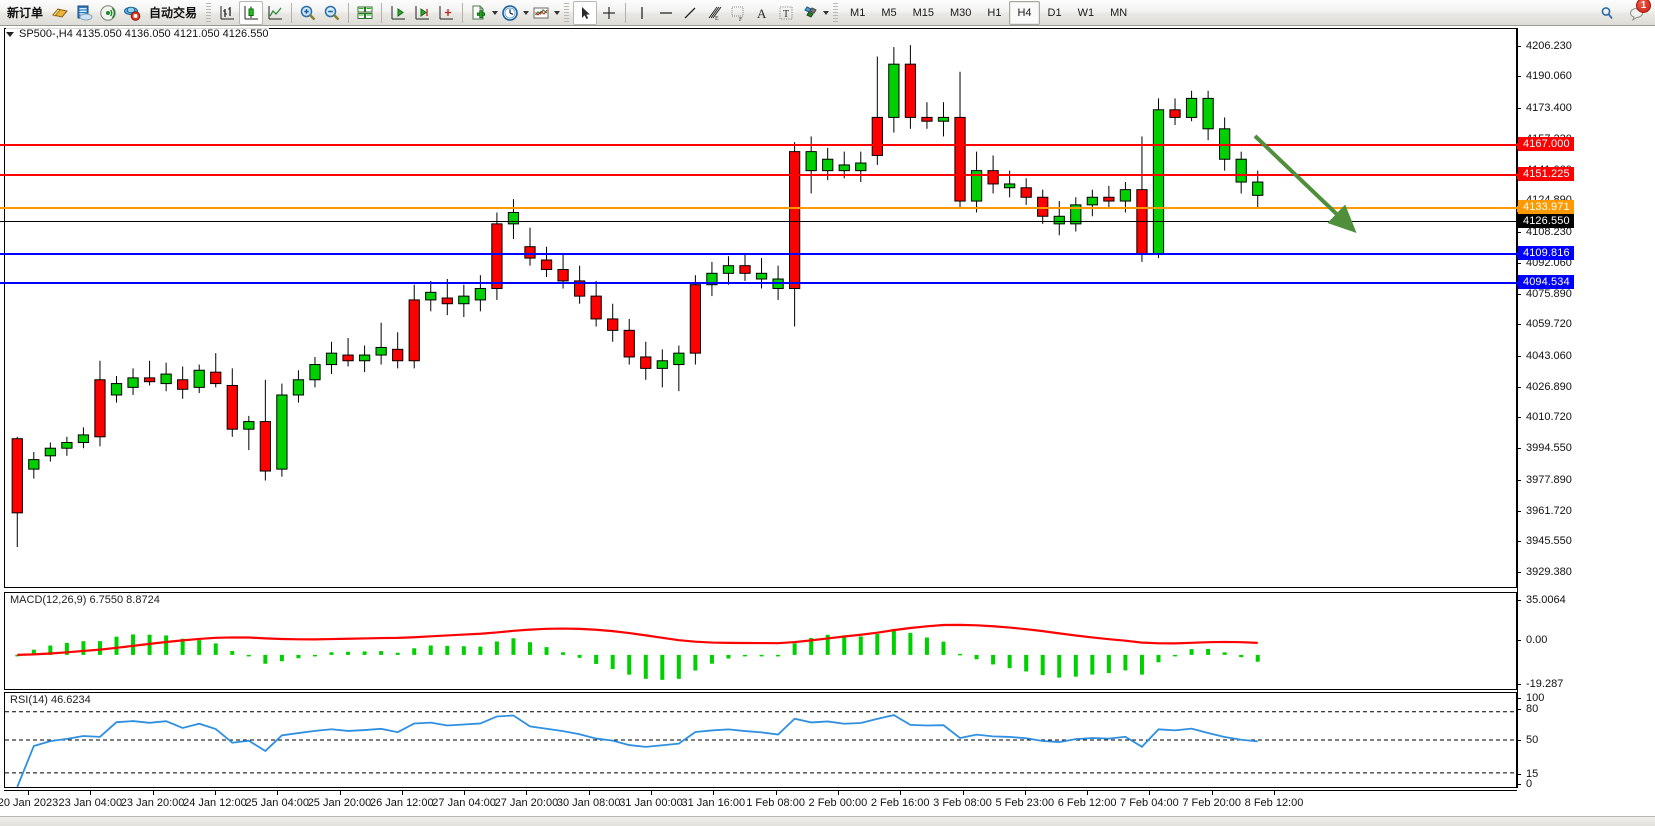 The height and width of the screenshot is (826, 1655). I want to click on zoom-in-icon, so click(308, 13).